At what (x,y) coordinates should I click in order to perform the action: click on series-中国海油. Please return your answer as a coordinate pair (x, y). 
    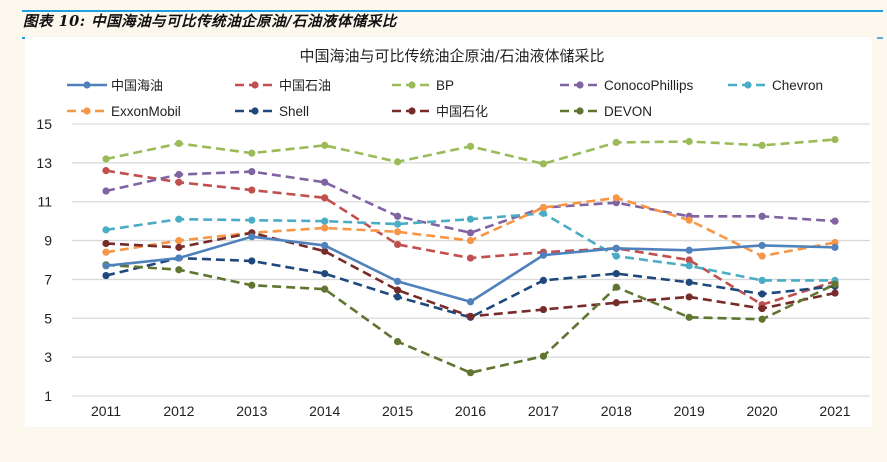
    Looking at the image, I should click on (470, 269).